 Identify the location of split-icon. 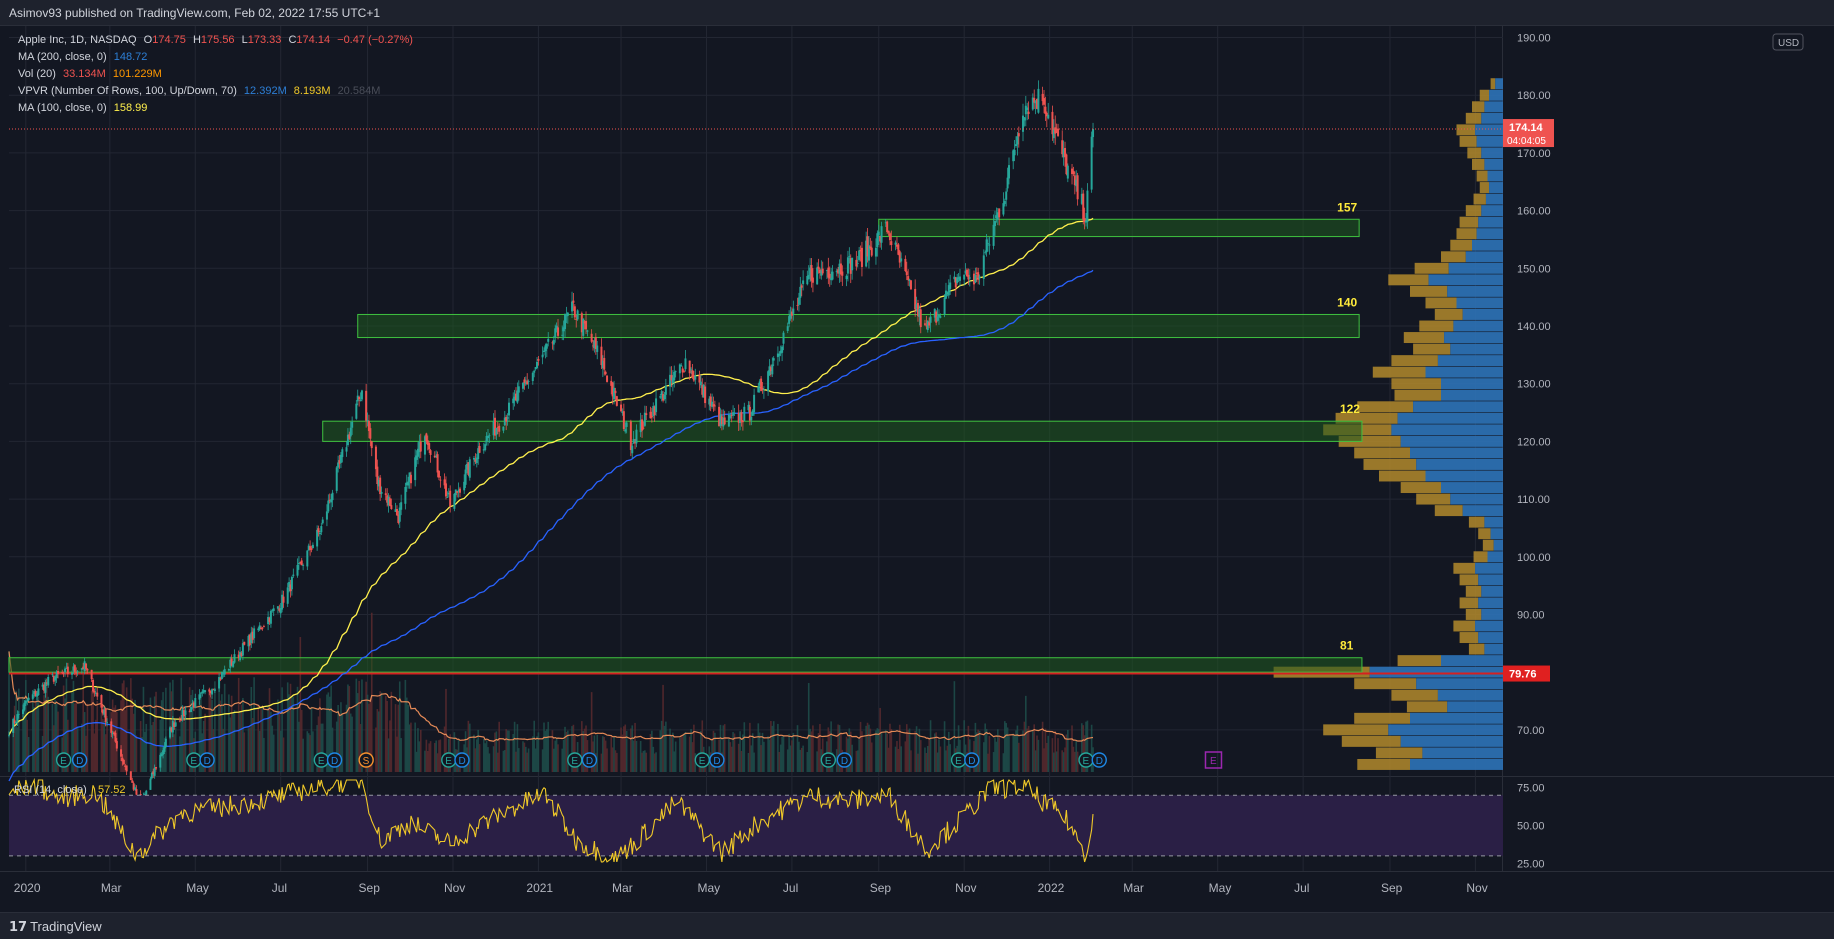
(366, 760).